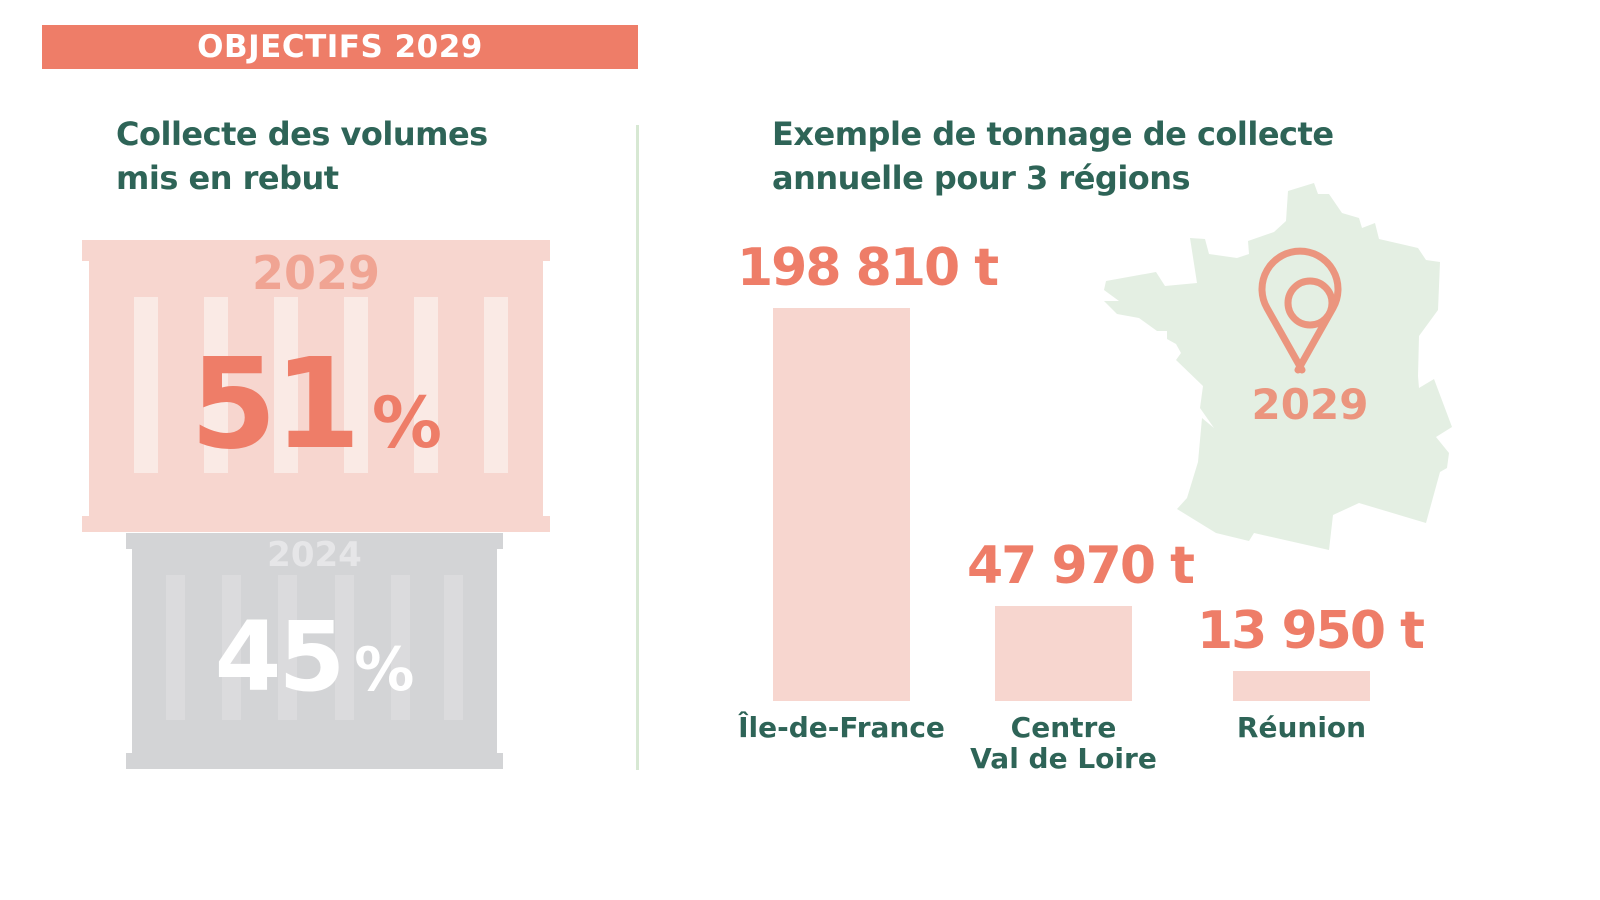 Image resolution: width=1600 pixels, height=900 pixels. Describe the element at coordinates (302, 134) in the screenshot. I see `left-title-line1: Collecte des volumes` at that location.